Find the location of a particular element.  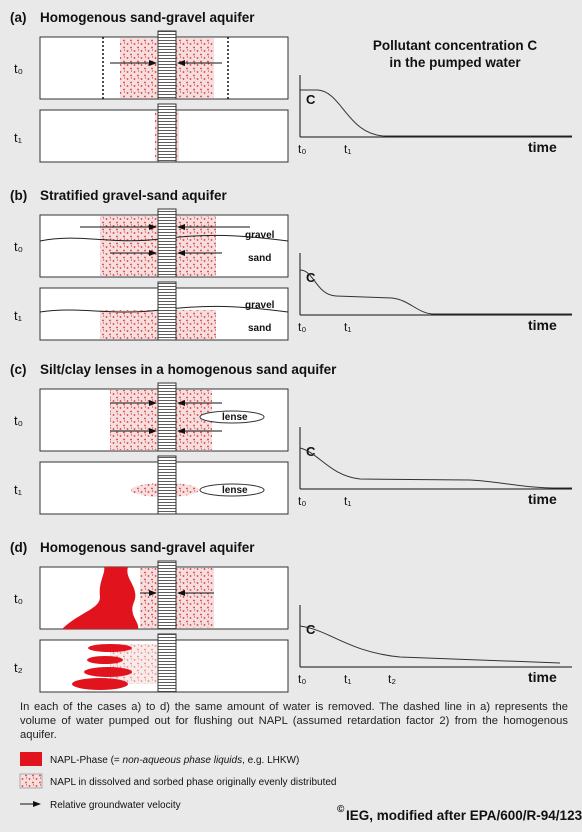

label: (b) is located at coordinates (18, 195).